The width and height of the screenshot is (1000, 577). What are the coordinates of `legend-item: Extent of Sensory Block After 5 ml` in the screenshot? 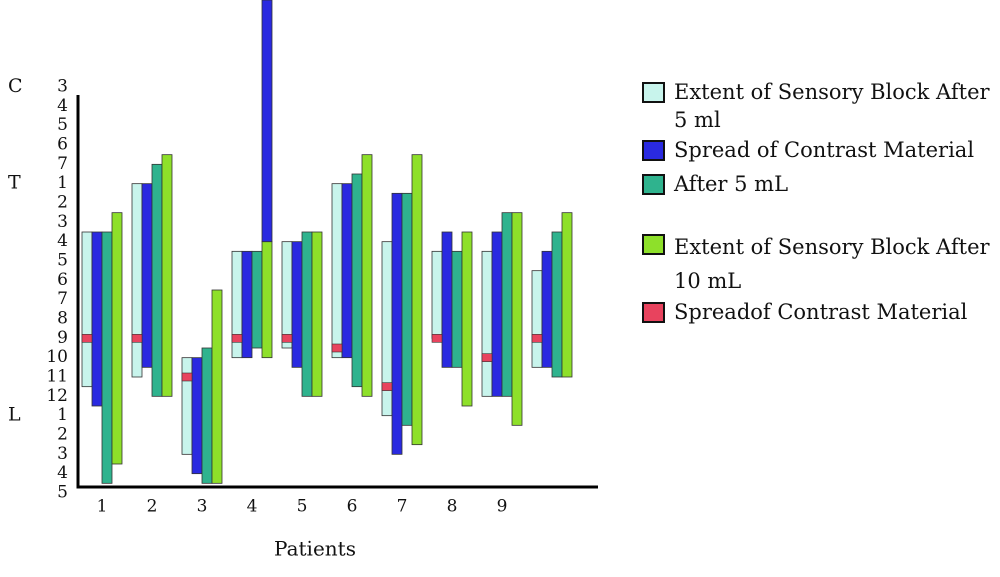 It's located at (817, 106).